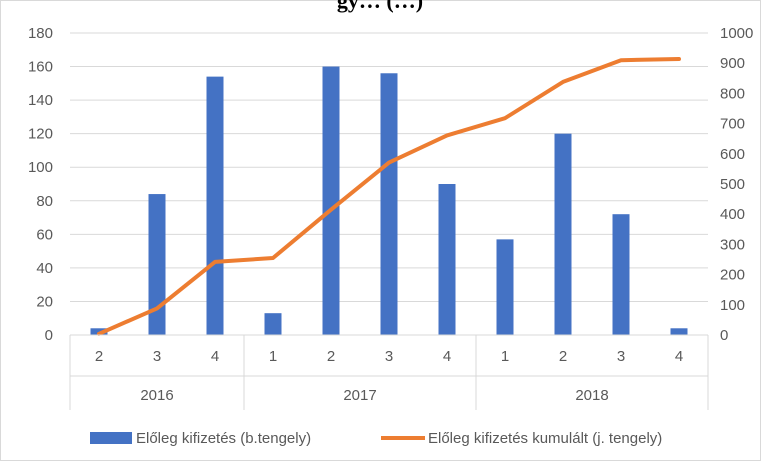 The image size is (761, 466). I want to click on y-left-tick-label: 140, so click(40, 100).